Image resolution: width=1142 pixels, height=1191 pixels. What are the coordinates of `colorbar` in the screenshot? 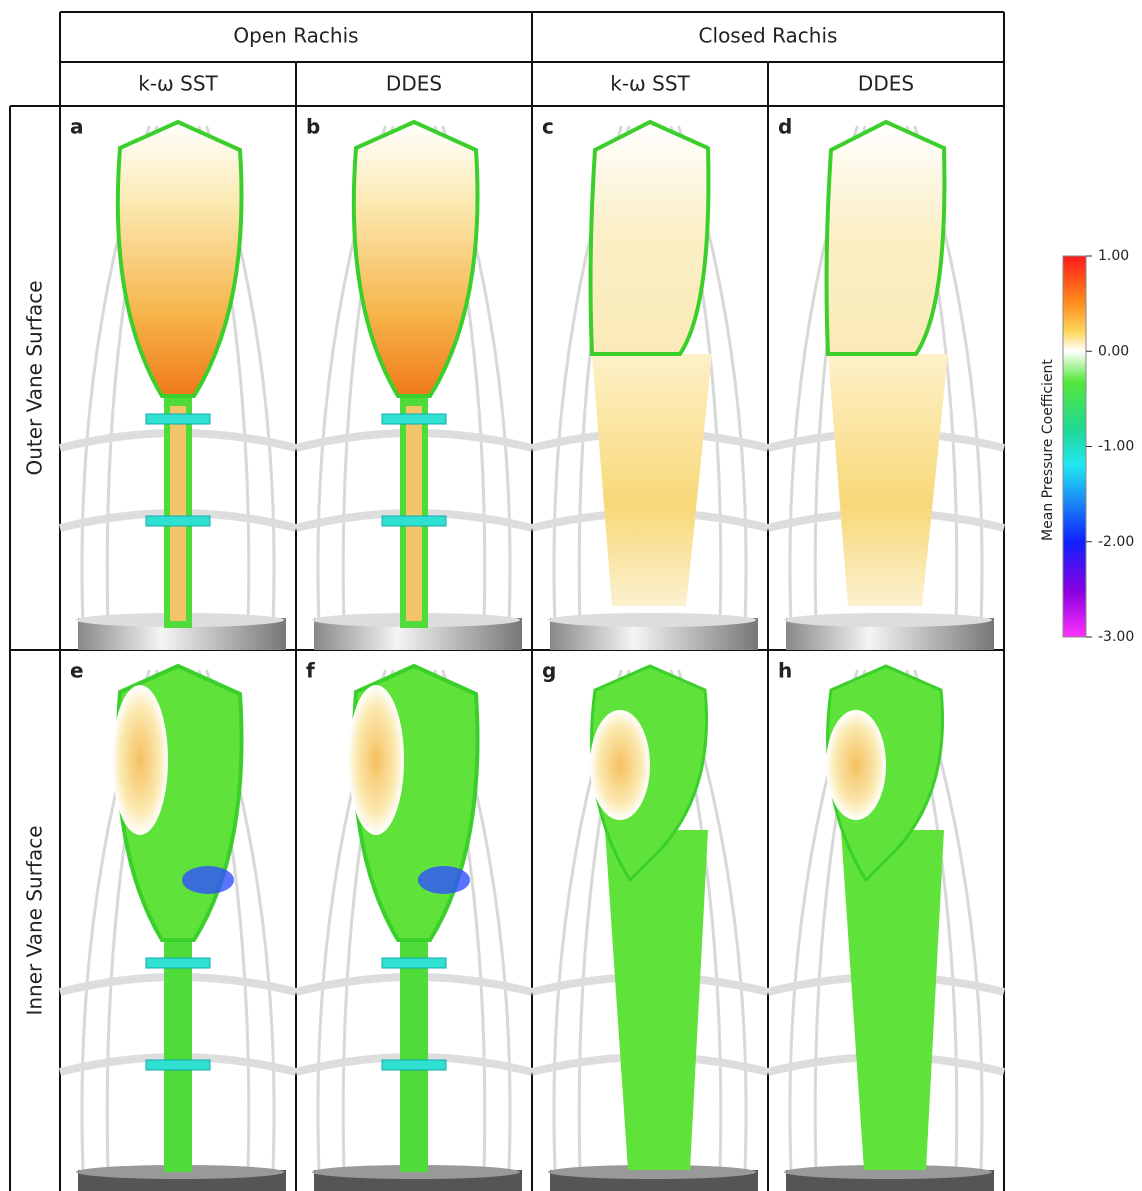 It's located at (1074, 446).